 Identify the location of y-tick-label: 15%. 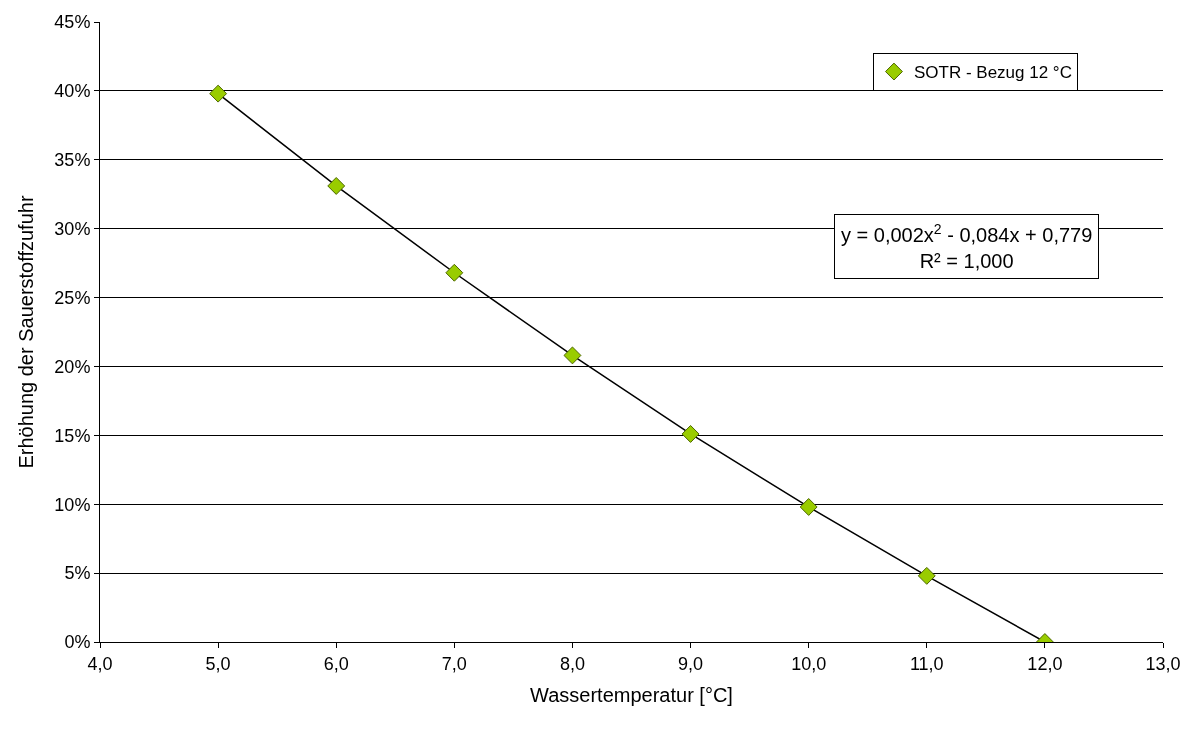
(72, 435).